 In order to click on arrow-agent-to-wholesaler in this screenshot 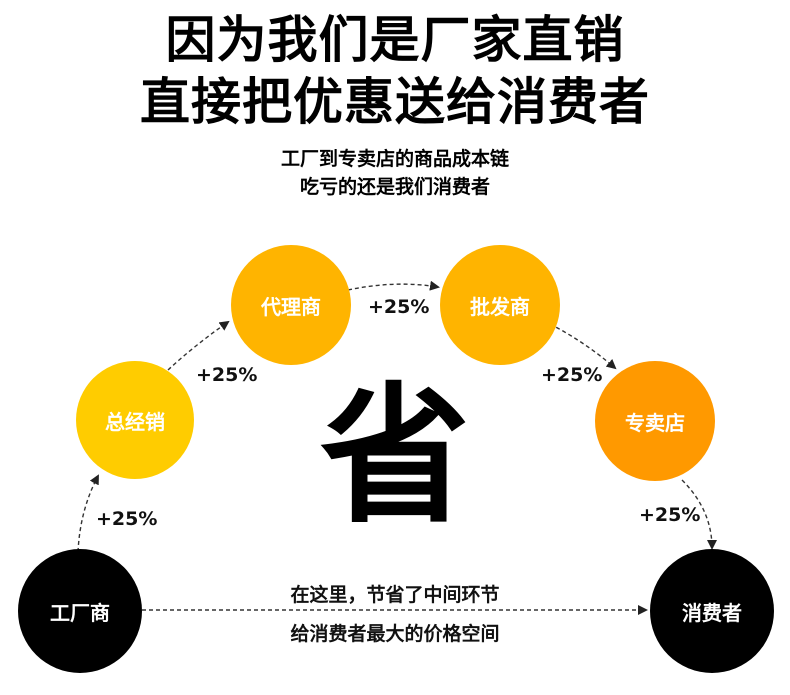, I will do `click(393, 285)`.